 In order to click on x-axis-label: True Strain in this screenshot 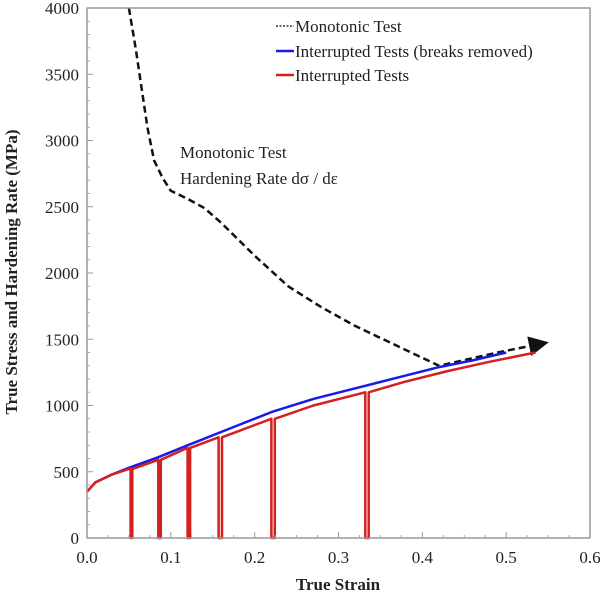, I will do `click(338, 584)`.